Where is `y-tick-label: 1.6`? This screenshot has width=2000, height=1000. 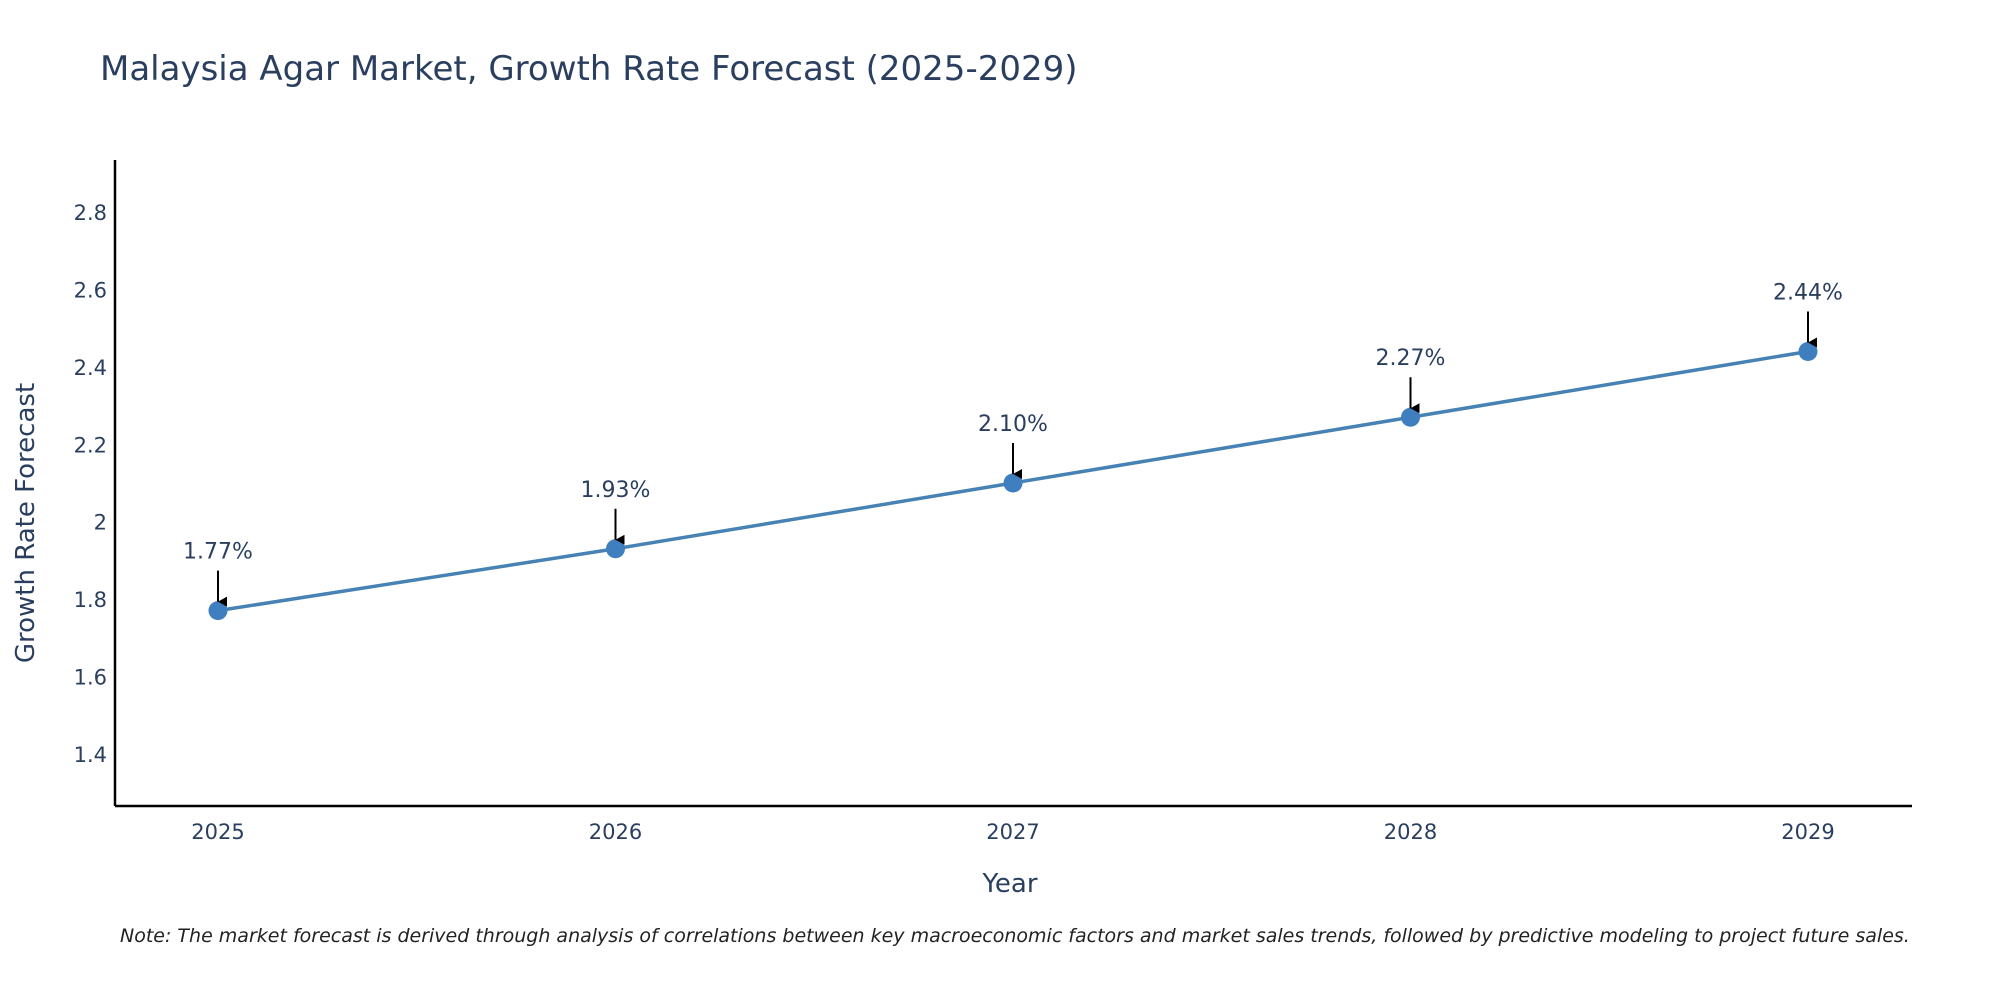
y-tick-label: 1.6 is located at coordinates (90, 677).